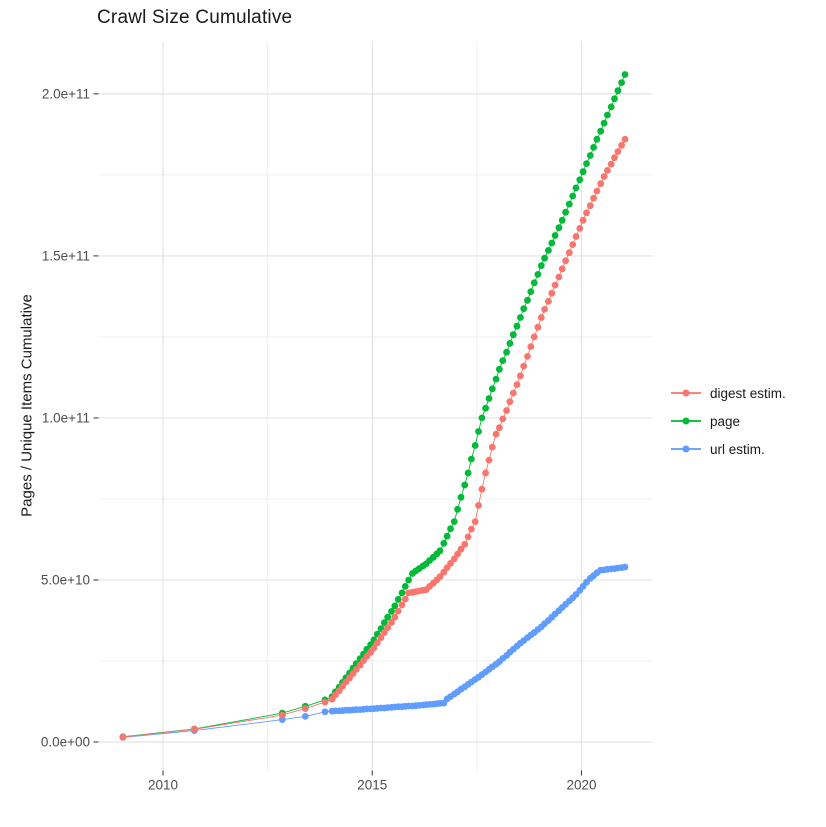 Image resolution: width=826 pixels, height=827 pixels. Describe the element at coordinates (686, 449) in the screenshot. I see `url-estim-key-icon` at that location.